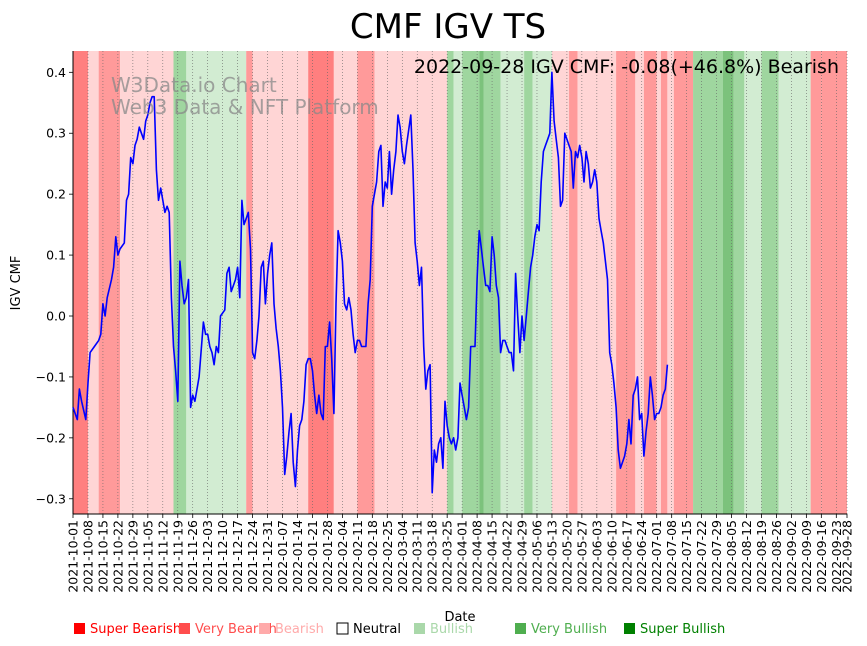 The height and width of the screenshot is (646, 867). Describe the element at coordinates (56, 194) in the screenshot. I see `y-tick-label: 0.2` at that location.